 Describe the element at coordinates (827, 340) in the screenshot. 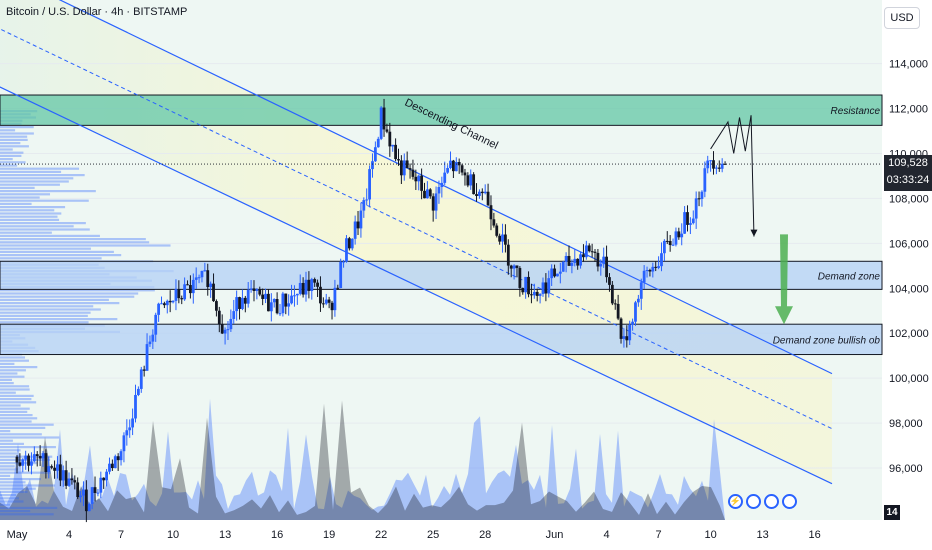

I see `demand-zone-ob-label: Demand zone bullish ob` at that location.